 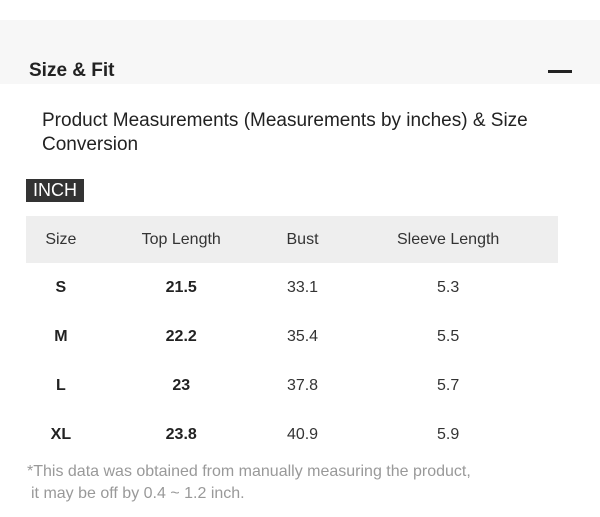 I want to click on table-cell: XL, so click(x=61, y=434).